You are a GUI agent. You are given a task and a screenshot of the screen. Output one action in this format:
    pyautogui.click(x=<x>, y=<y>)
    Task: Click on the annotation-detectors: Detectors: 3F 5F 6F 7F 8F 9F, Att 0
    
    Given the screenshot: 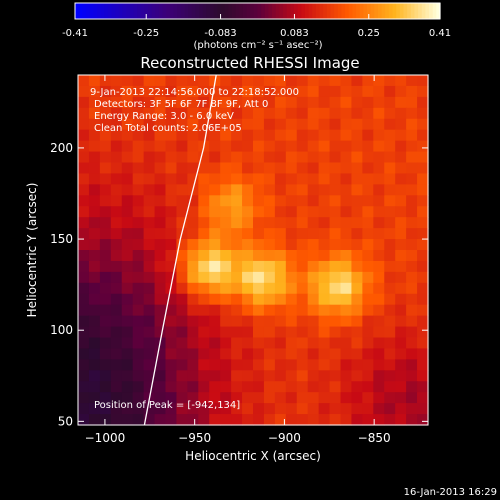 What is the action you would take?
    pyautogui.click(x=181, y=104)
    